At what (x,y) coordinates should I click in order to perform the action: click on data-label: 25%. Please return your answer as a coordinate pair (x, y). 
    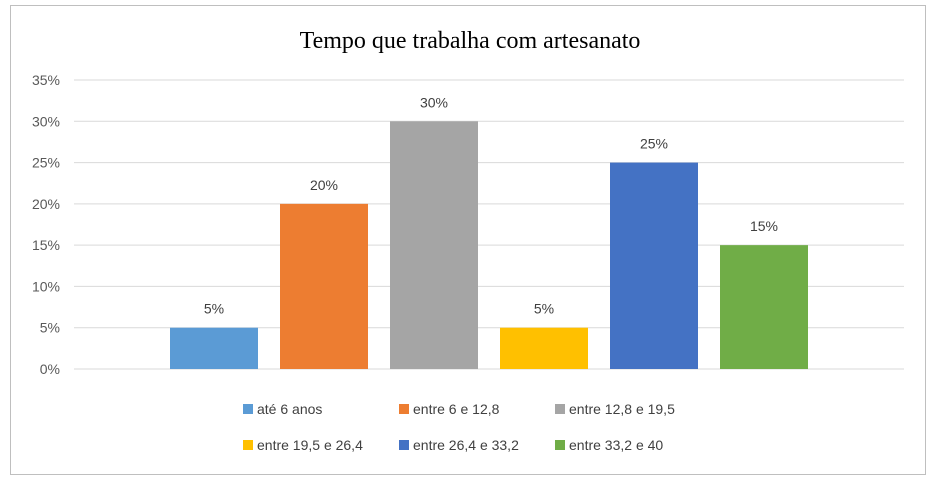
    Looking at the image, I should click on (654, 144).